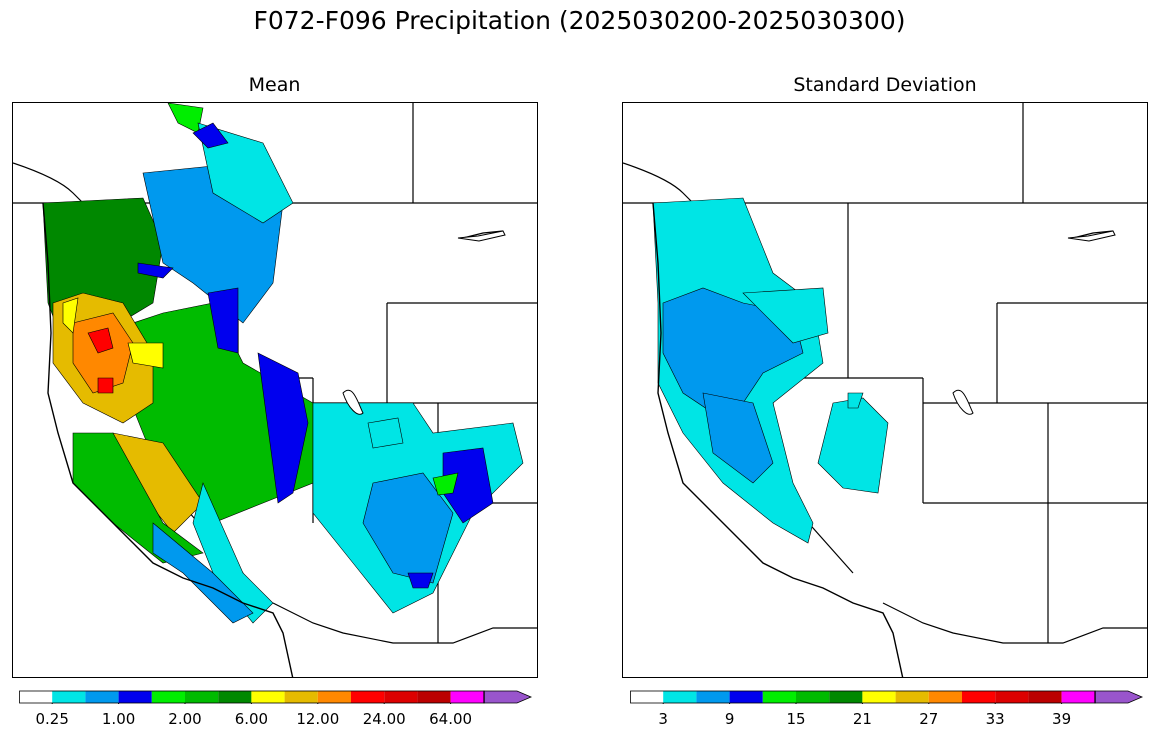 The width and height of the screenshot is (1159, 741). What do you see at coordinates (384, 719) in the screenshot?
I see `mean-colorbar-tick-label: 24.00` at bounding box center [384, 719].